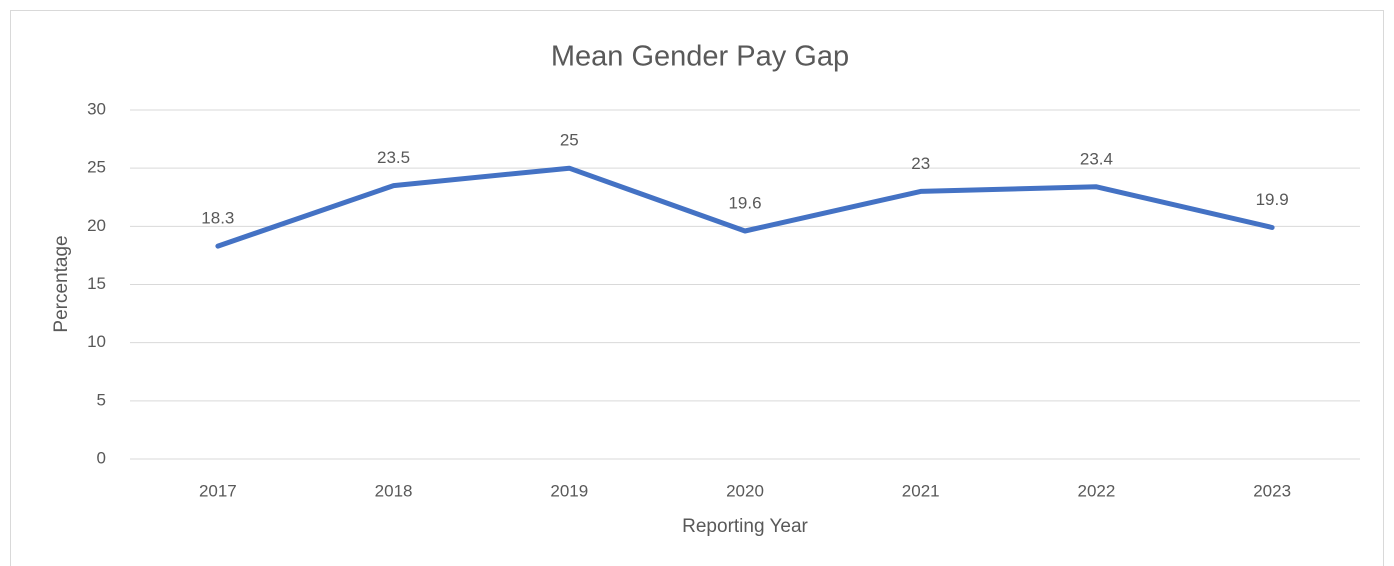 The width and height of the screenshot is (1394, 566). I want to click on x-tick-label: 2023, so click(1272, 490).